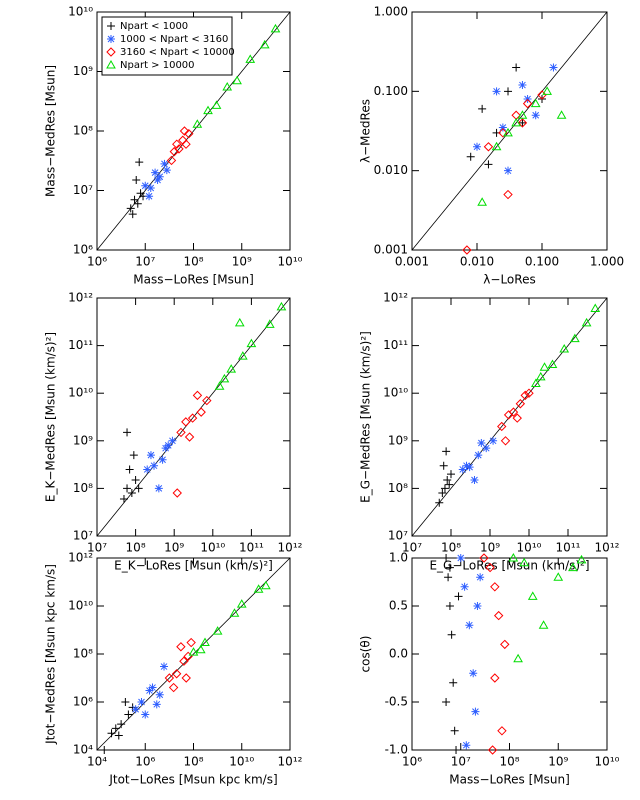  What do you see at coordinates (398, 536) in the screenshot?
I see `y-tick-label: 10⁷` at bounding box center [398, 536].